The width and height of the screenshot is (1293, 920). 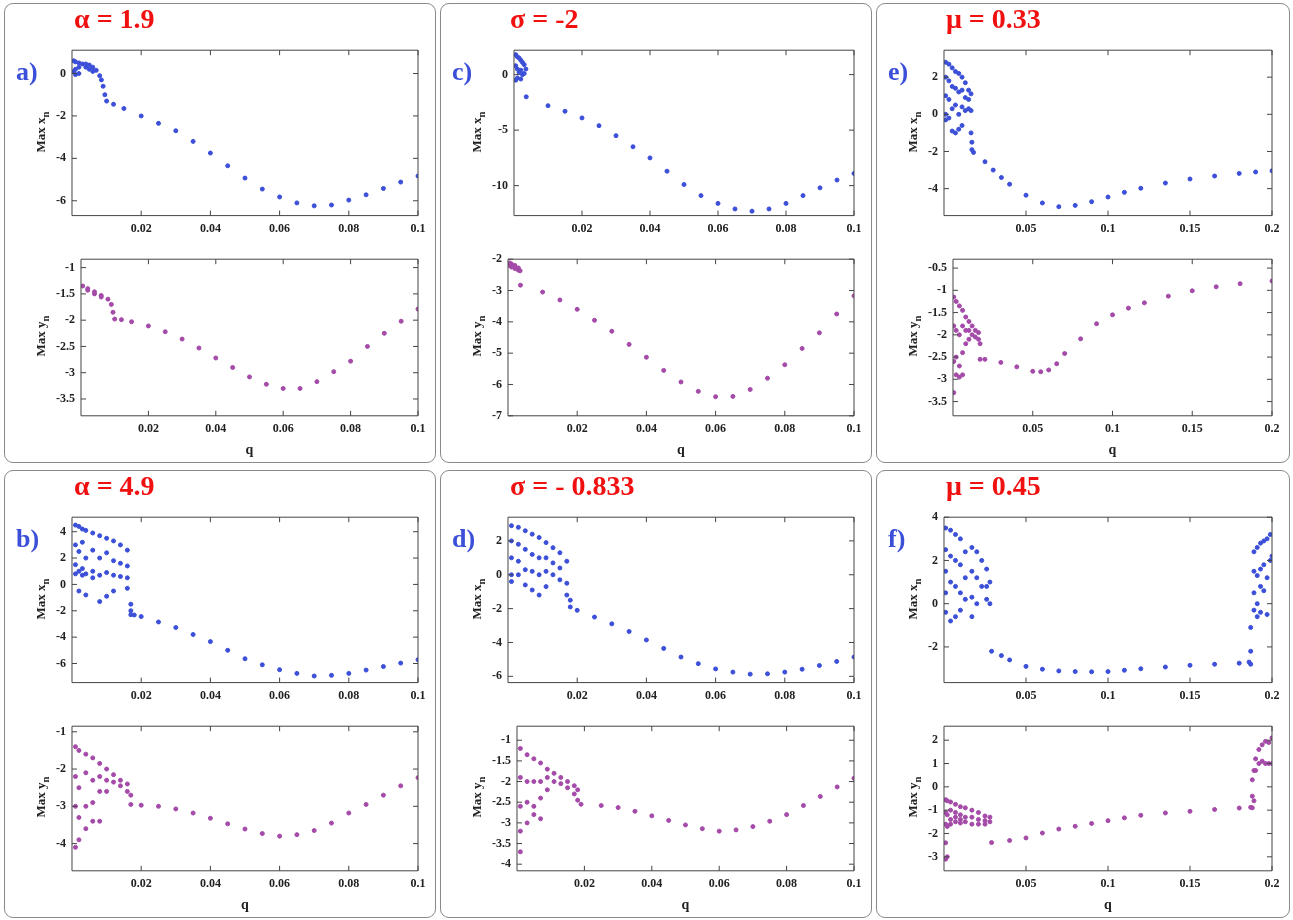 I want to click on chart-title: σ = -2, so click(x=544, y=19).